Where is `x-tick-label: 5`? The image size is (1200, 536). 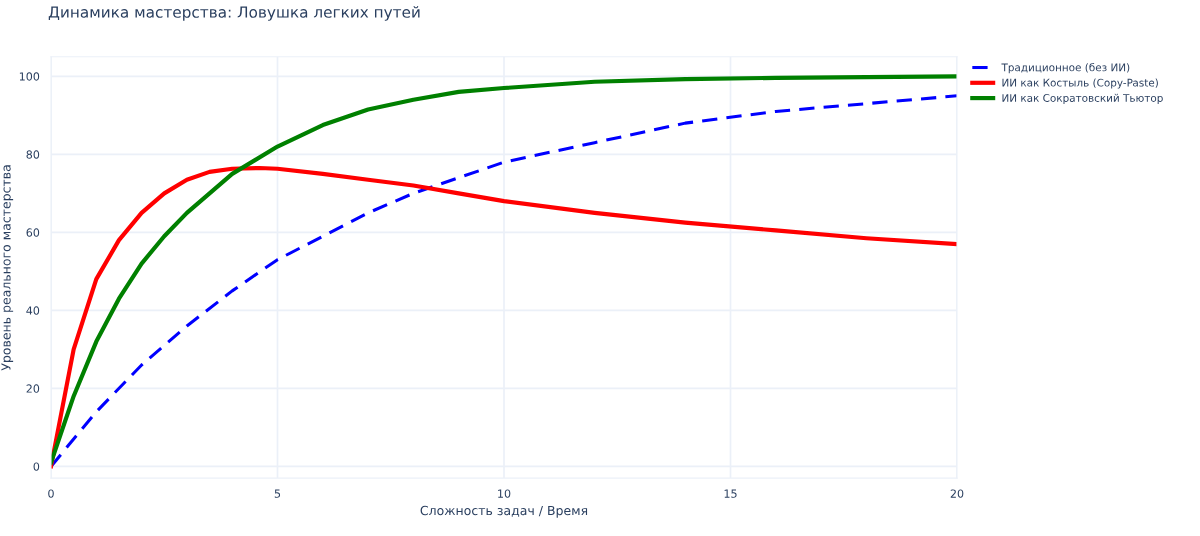
x-tick-label: 5 is located at coordinates (277, 493).